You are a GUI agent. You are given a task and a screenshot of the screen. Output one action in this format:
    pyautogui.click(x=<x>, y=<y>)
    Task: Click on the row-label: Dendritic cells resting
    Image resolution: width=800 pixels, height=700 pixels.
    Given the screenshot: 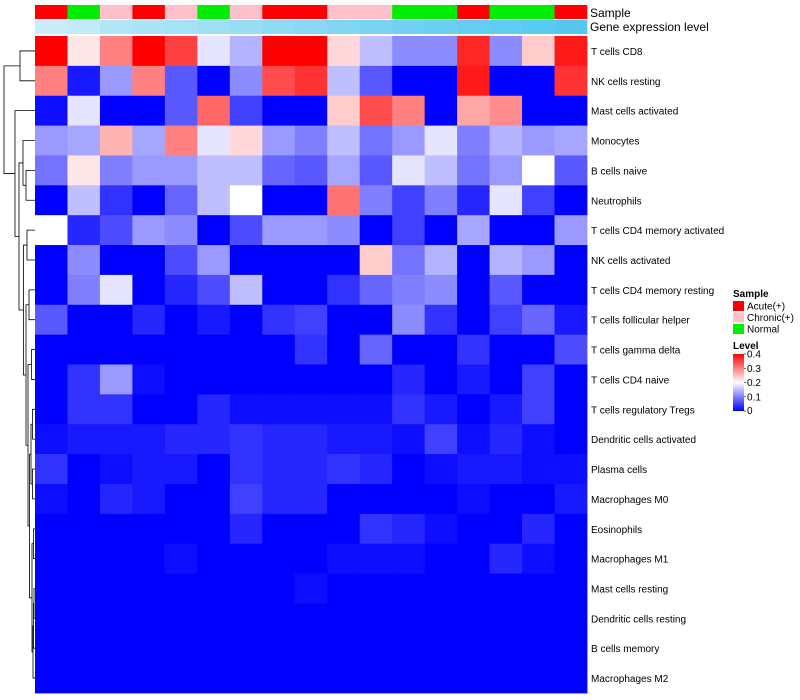 What is the action you would take?
    pyautogui.click(x=638, y=619)
    